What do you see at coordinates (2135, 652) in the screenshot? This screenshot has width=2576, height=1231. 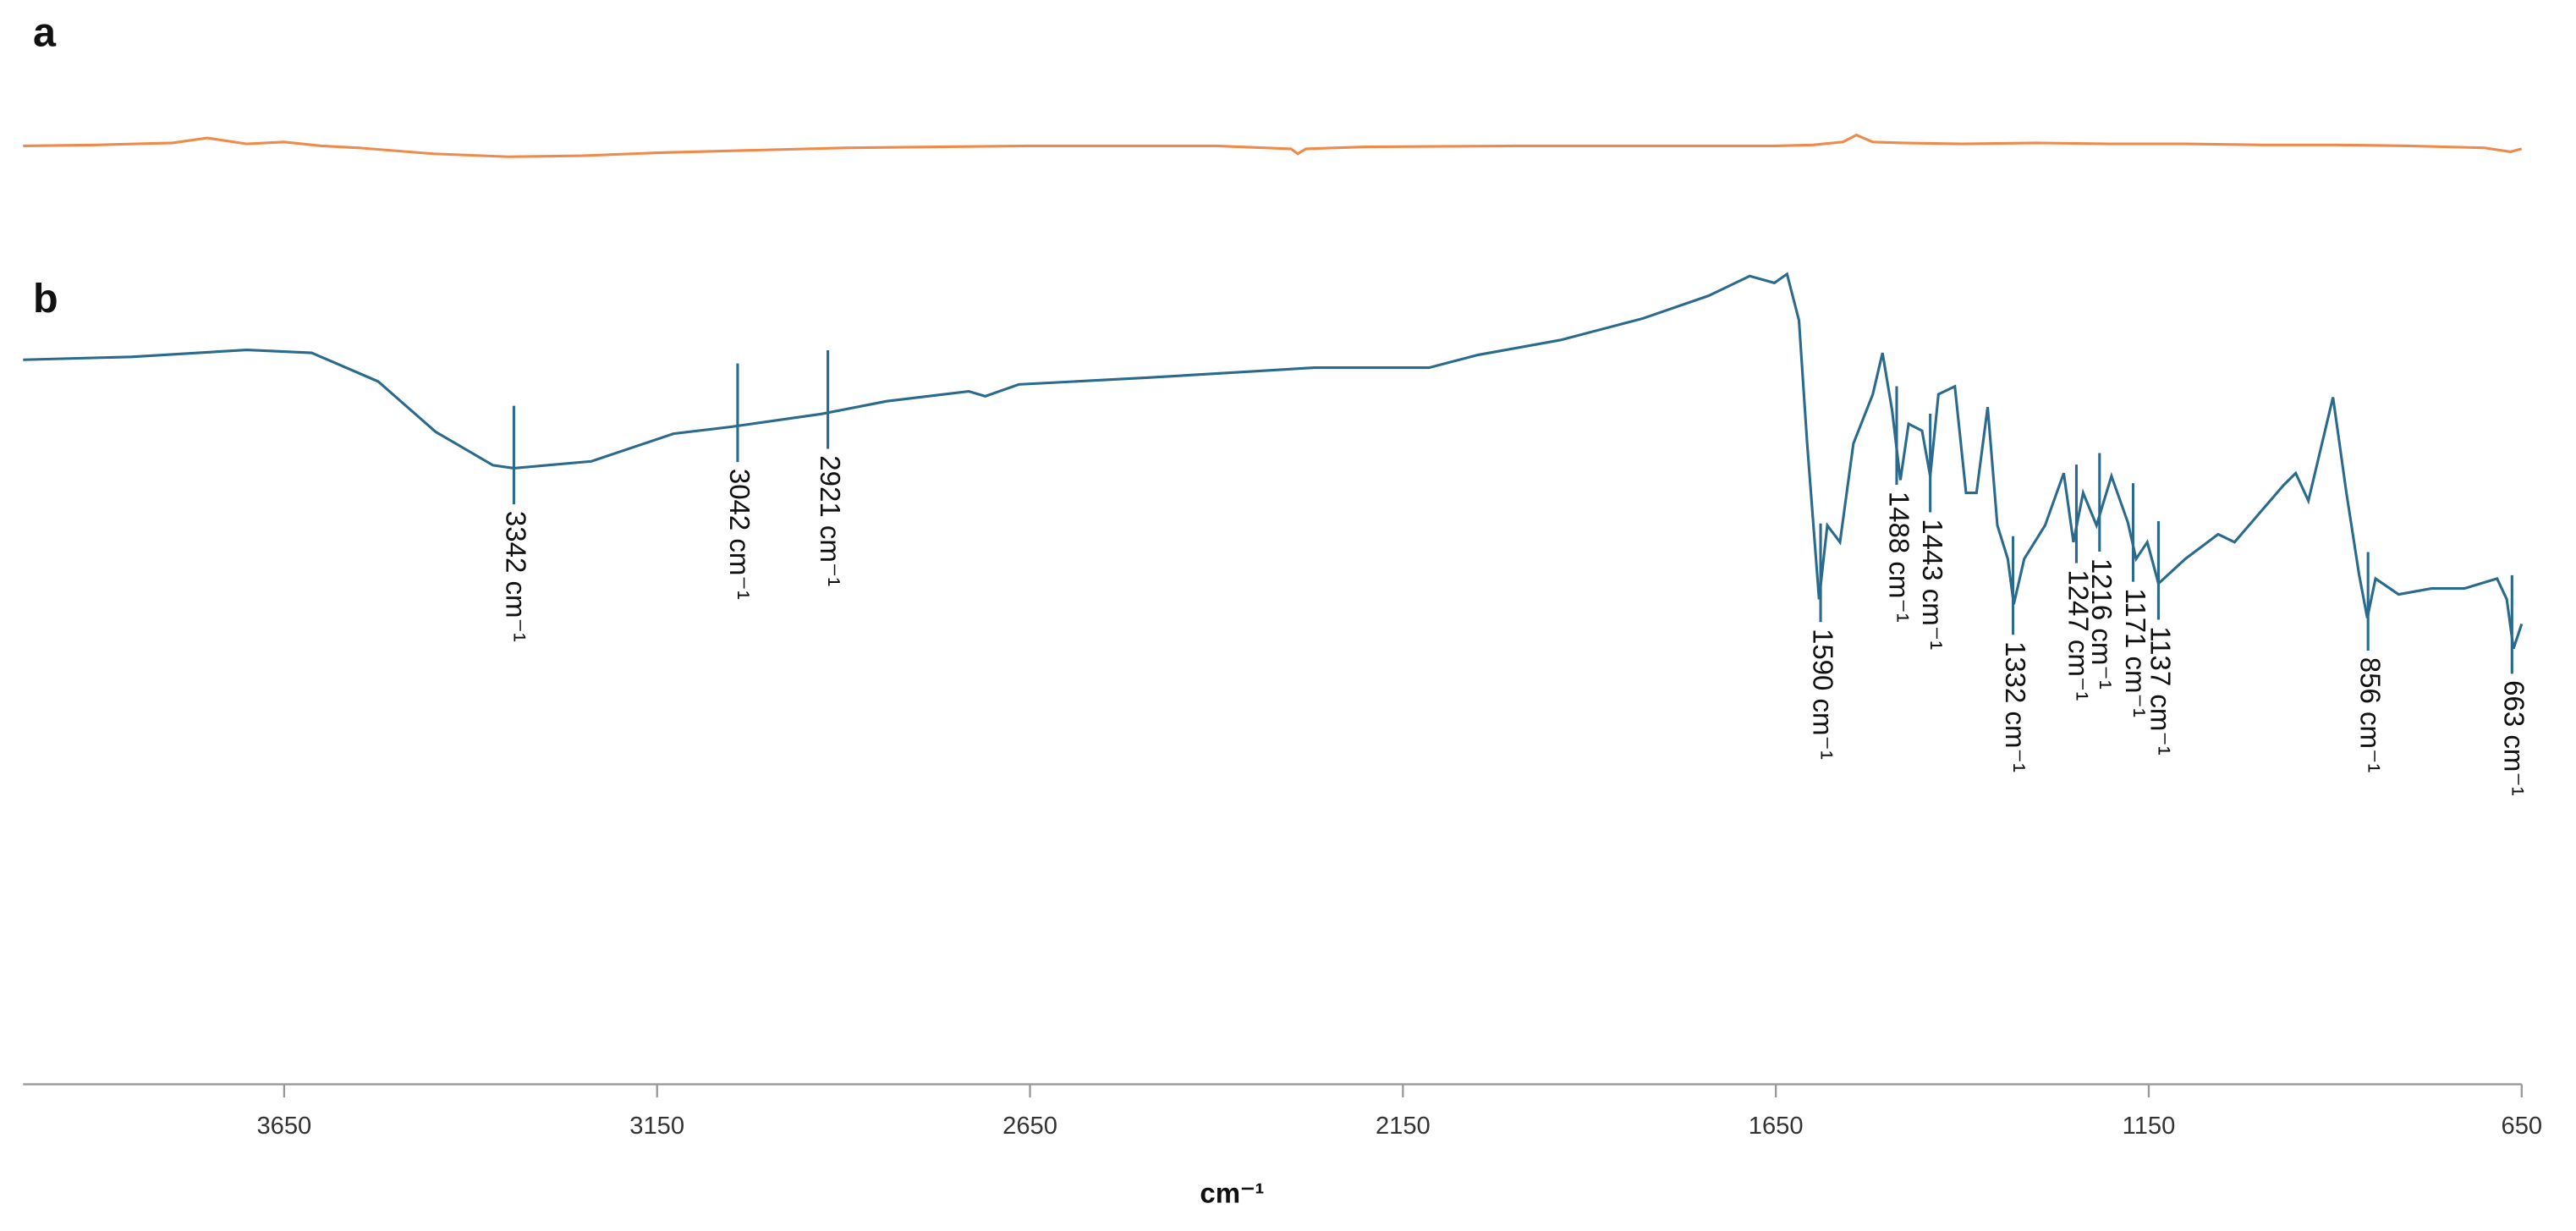 I see `peak-label: 1171 cm⁻¹` at bounding box center [2135, 652].